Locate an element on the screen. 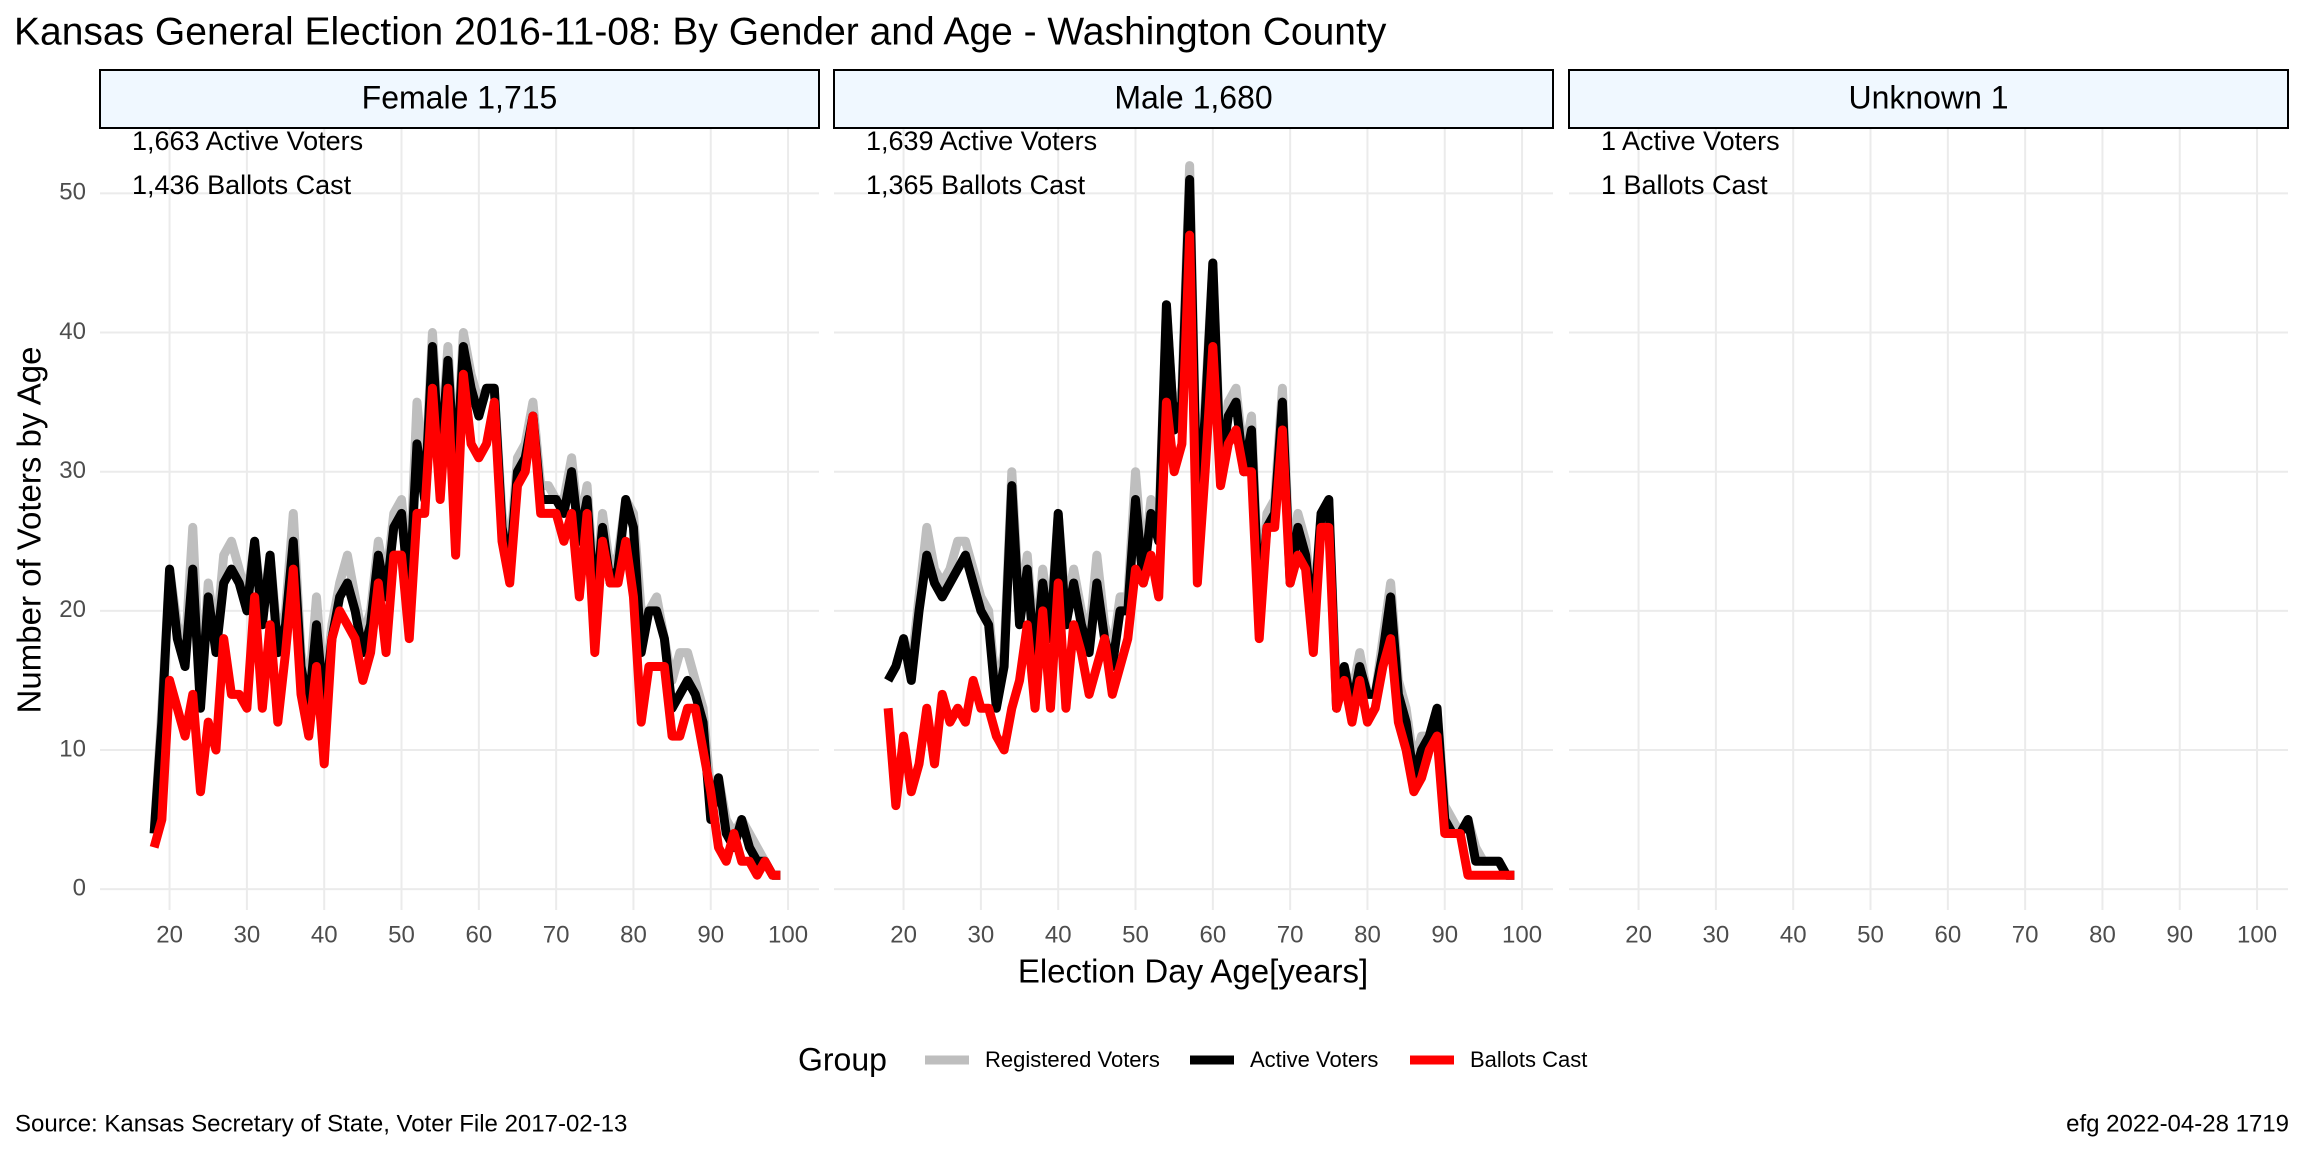 This screenshot has width=2304, height=1152. annotation: 1 Ballots Cast is located at coordinates (1684, 185).